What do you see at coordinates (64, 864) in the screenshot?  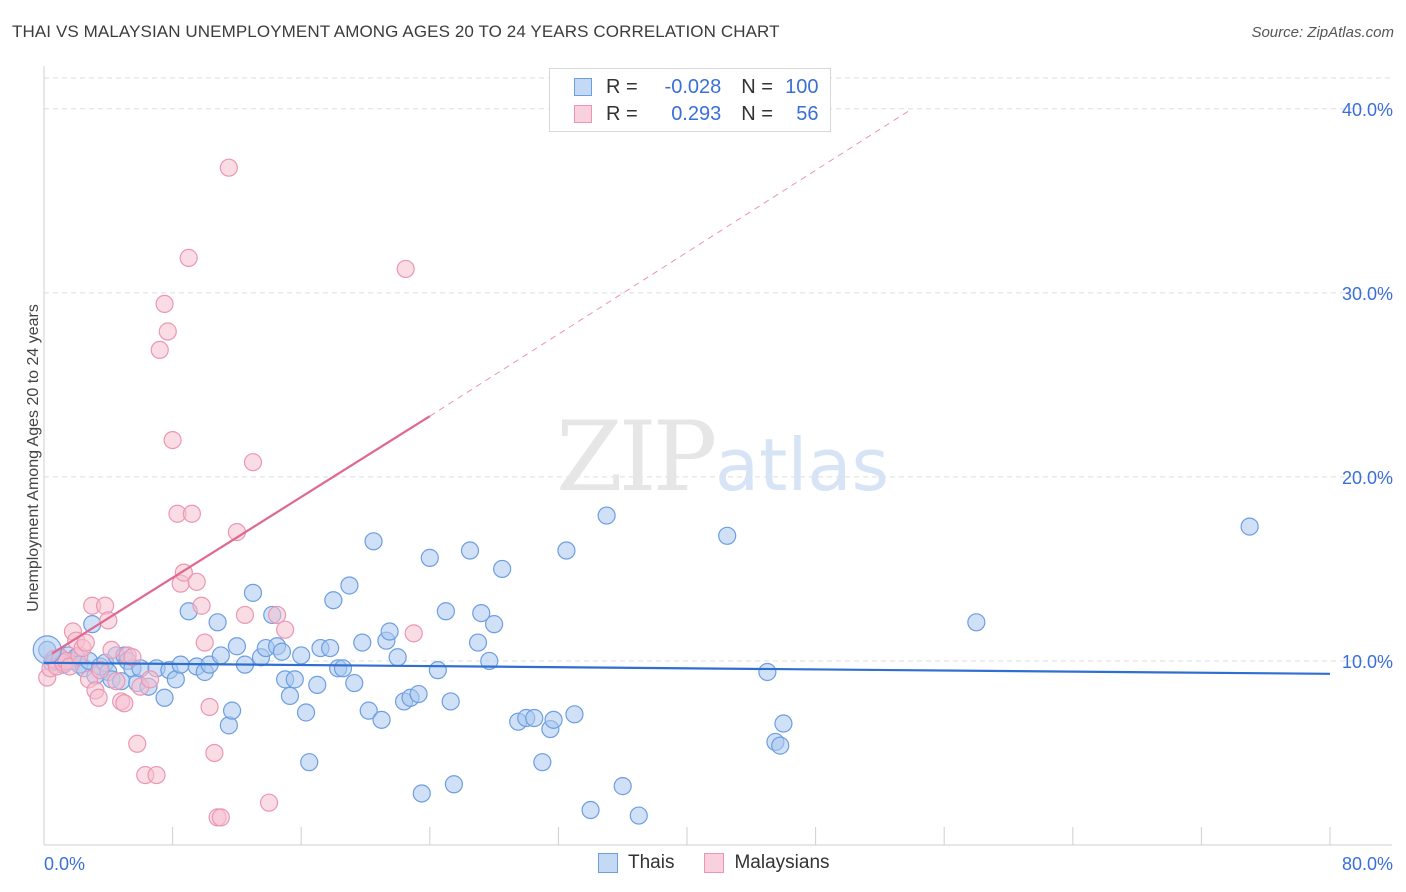 I see `x-tick-label: 0.0%` at bounding box center [64, 864].